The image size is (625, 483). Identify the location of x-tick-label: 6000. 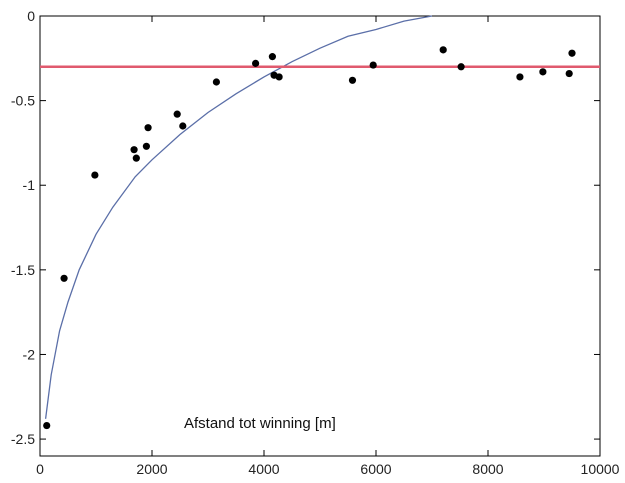
(375, 469).